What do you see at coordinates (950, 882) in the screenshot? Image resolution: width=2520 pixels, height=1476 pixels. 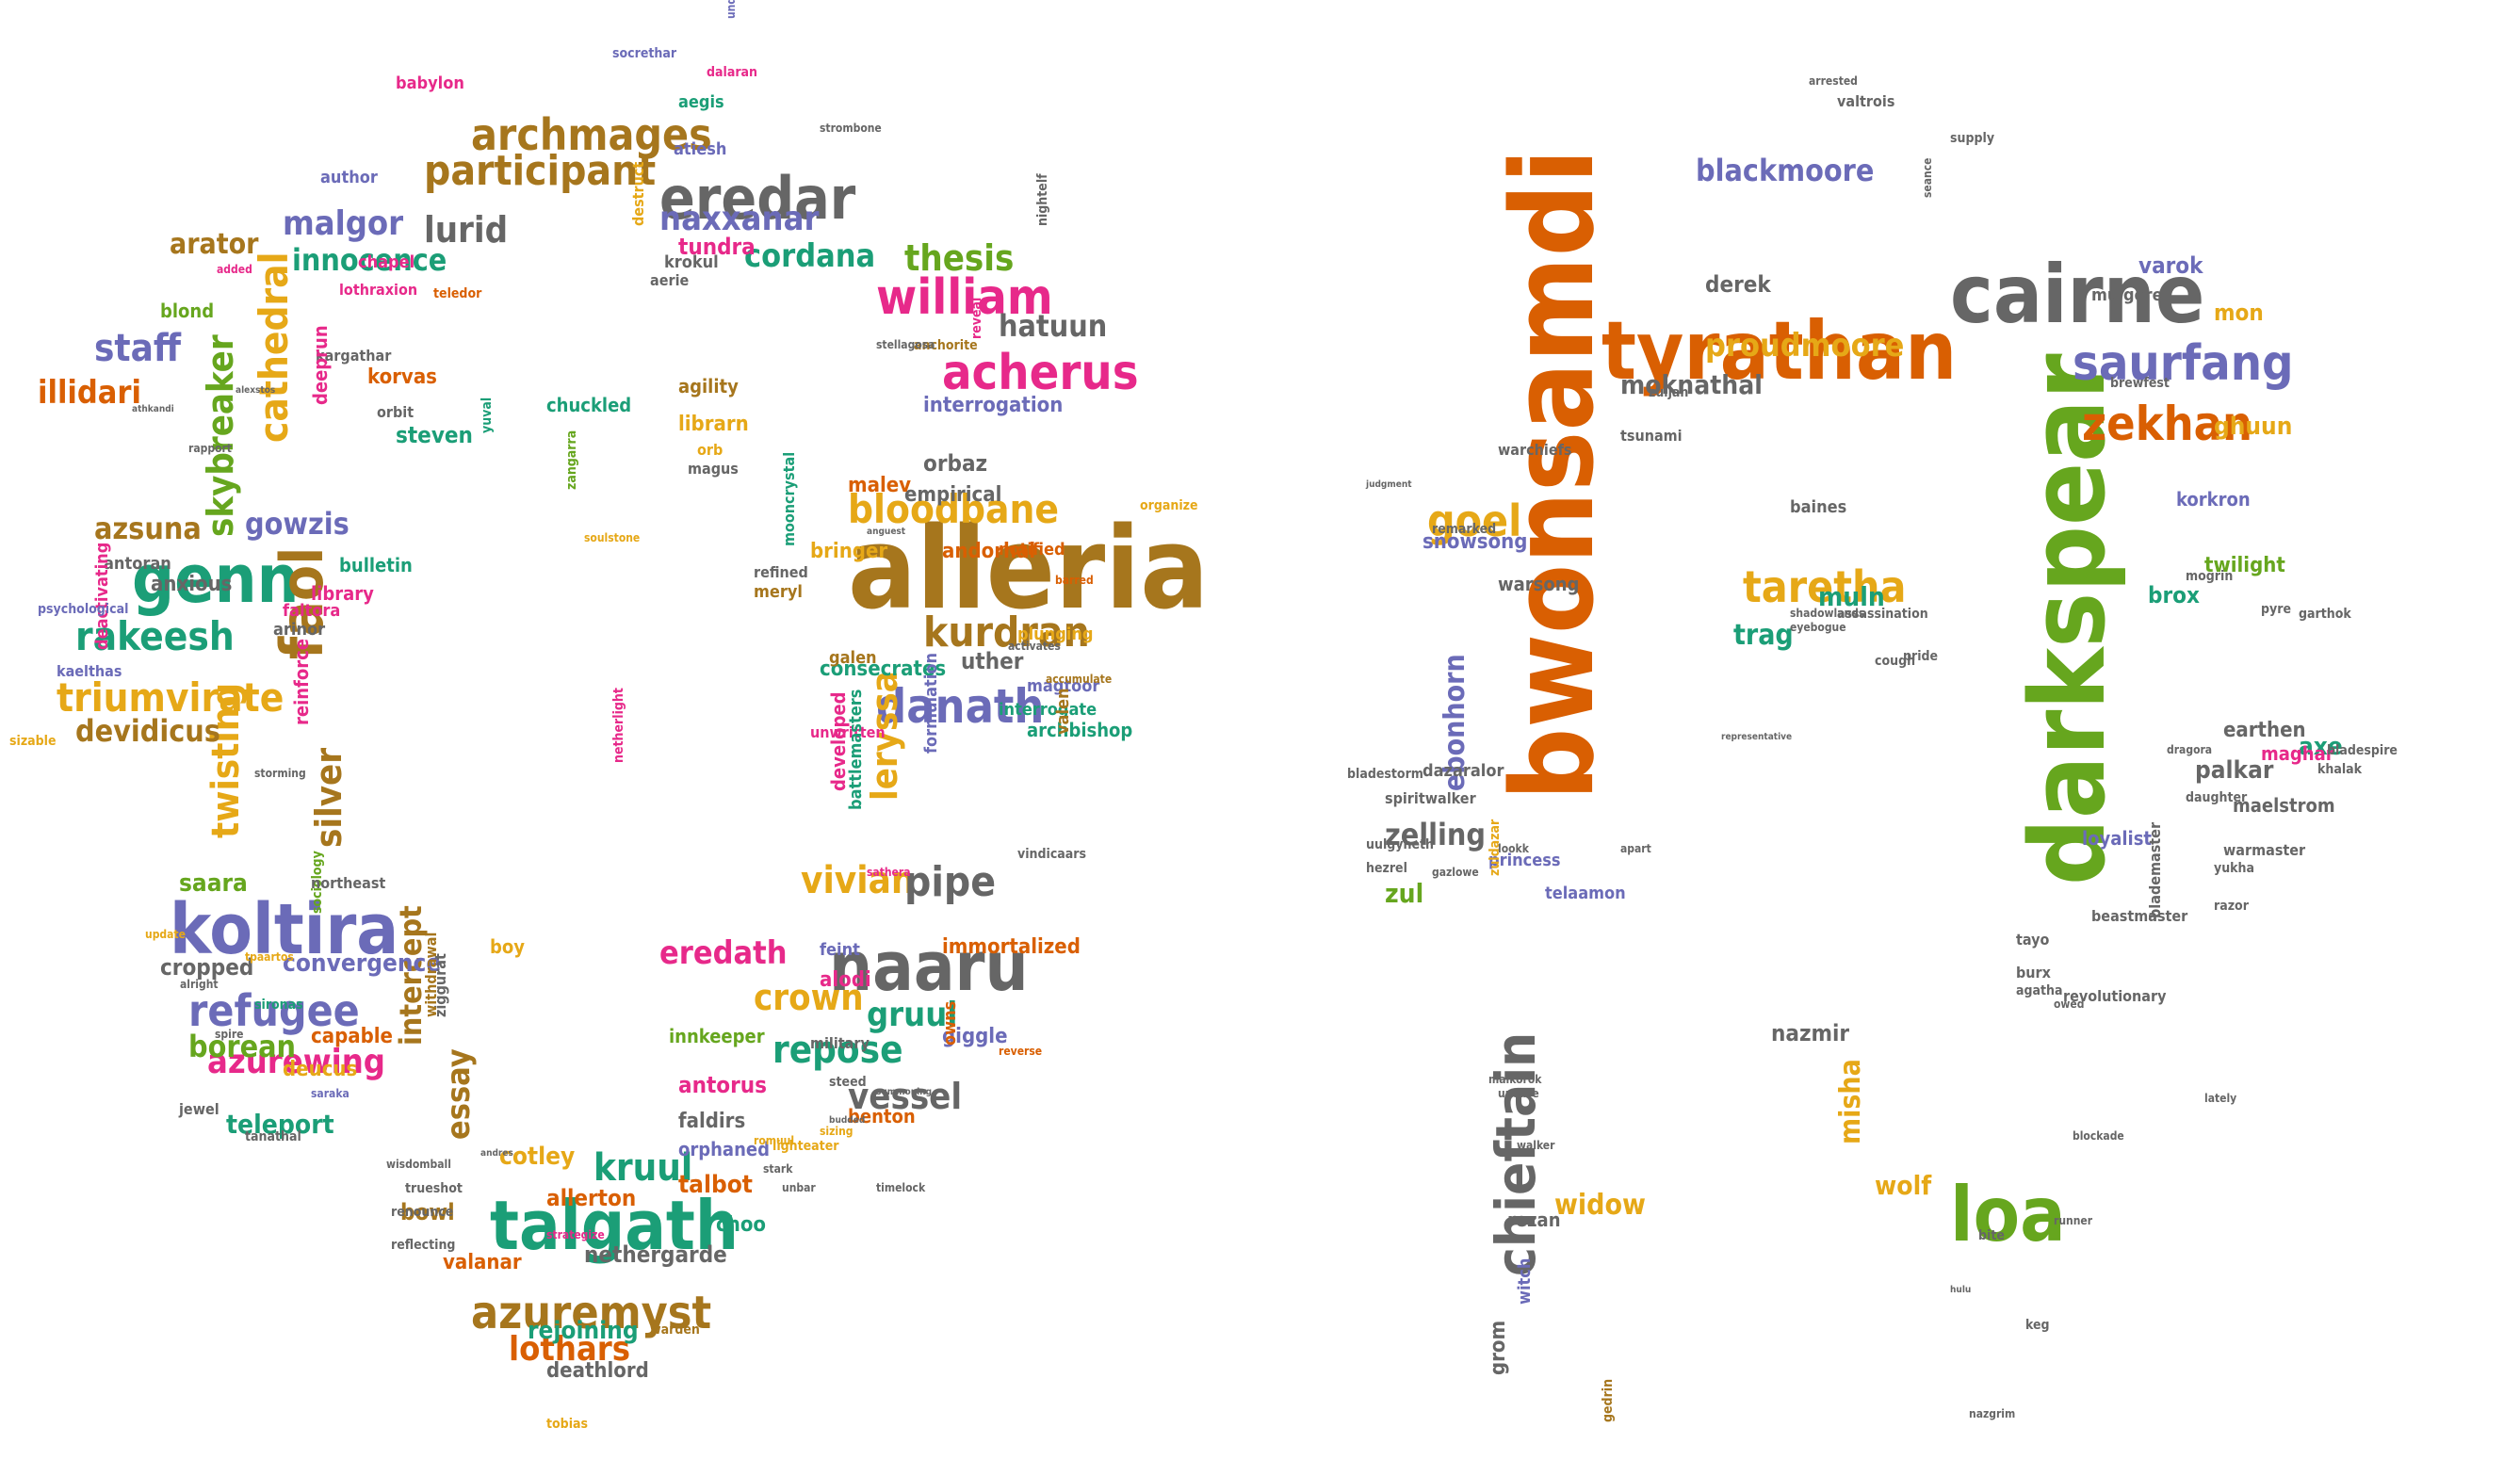 I see `alliance-word-pipe: pipe` at bounding box center [950, 882].